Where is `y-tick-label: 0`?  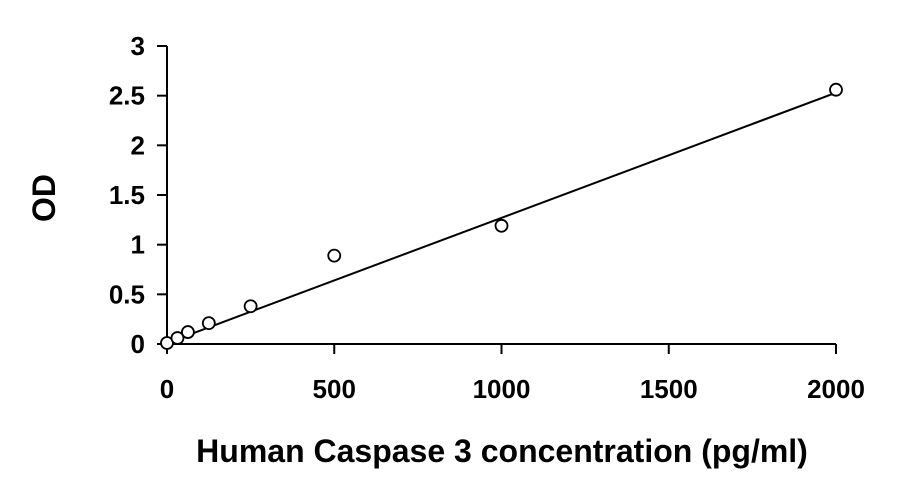
y-tick-label: 0 is located at coordinates (138, 344).